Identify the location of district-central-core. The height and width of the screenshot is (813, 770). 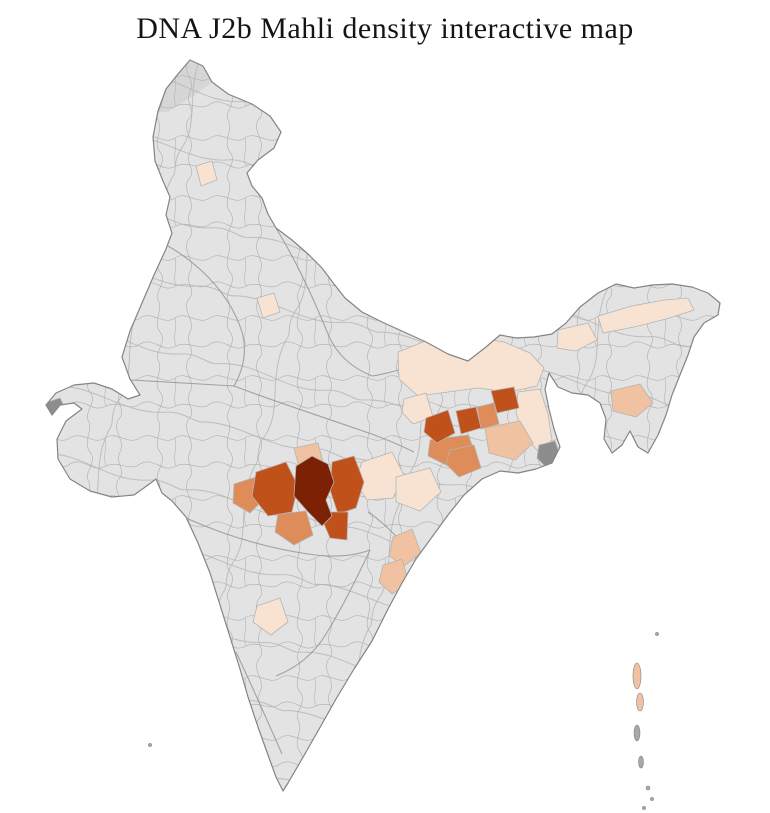
(314, 491).